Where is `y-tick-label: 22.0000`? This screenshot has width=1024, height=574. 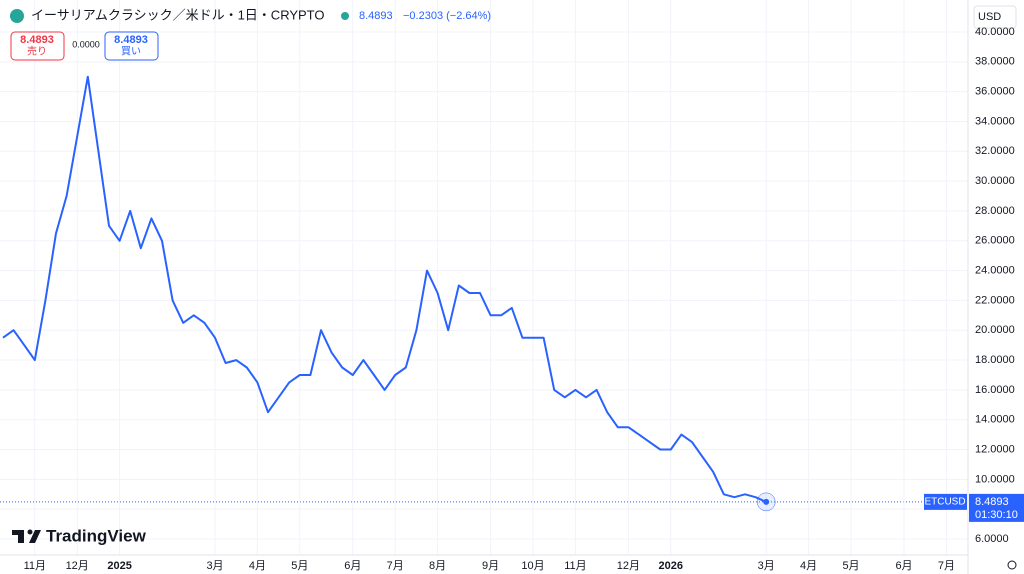 y-tick-label: 22.0000 is located at coordinates (995, 300).